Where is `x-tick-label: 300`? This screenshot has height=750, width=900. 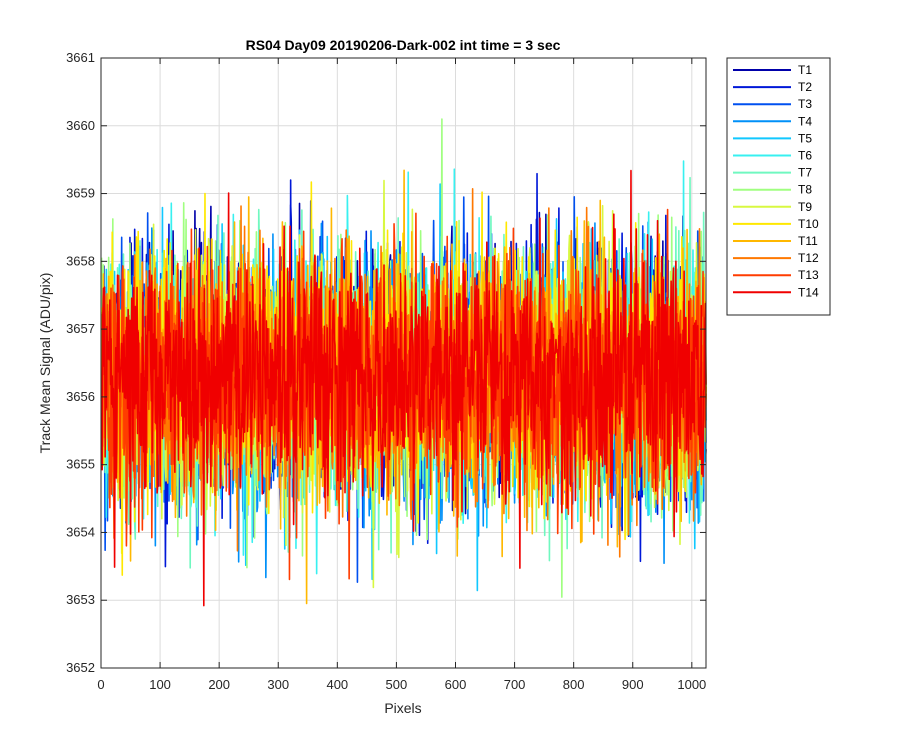 x-tick-label: 300 is located at coordinates (278, 684).